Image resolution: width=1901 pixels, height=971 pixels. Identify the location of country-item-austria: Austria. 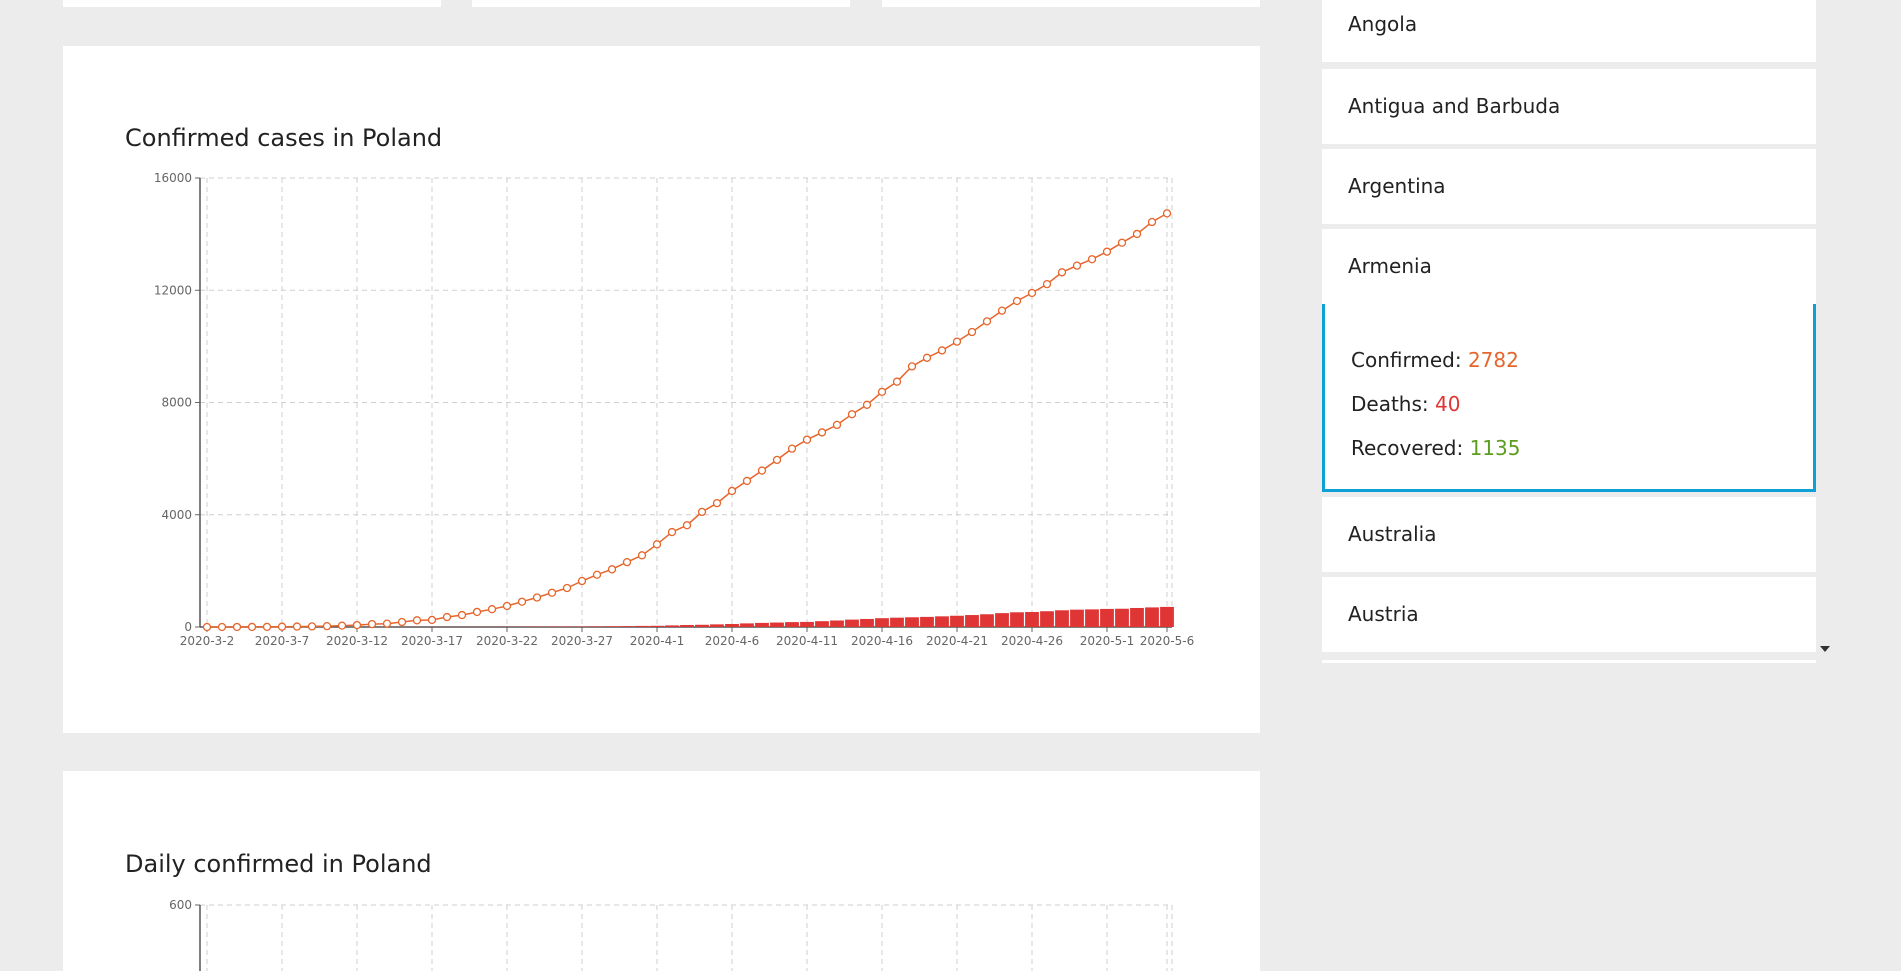
(1569, 614).